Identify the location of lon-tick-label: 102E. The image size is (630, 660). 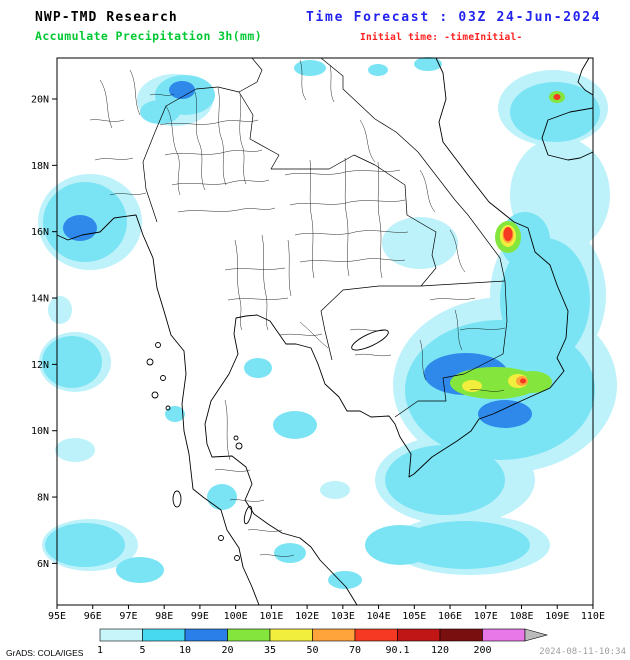
(307, 616).